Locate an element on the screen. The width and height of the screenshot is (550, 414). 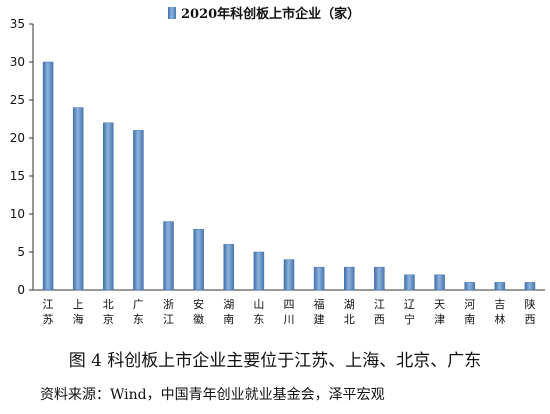
y-tick-label: 0 is located at coordinates (21, 290).